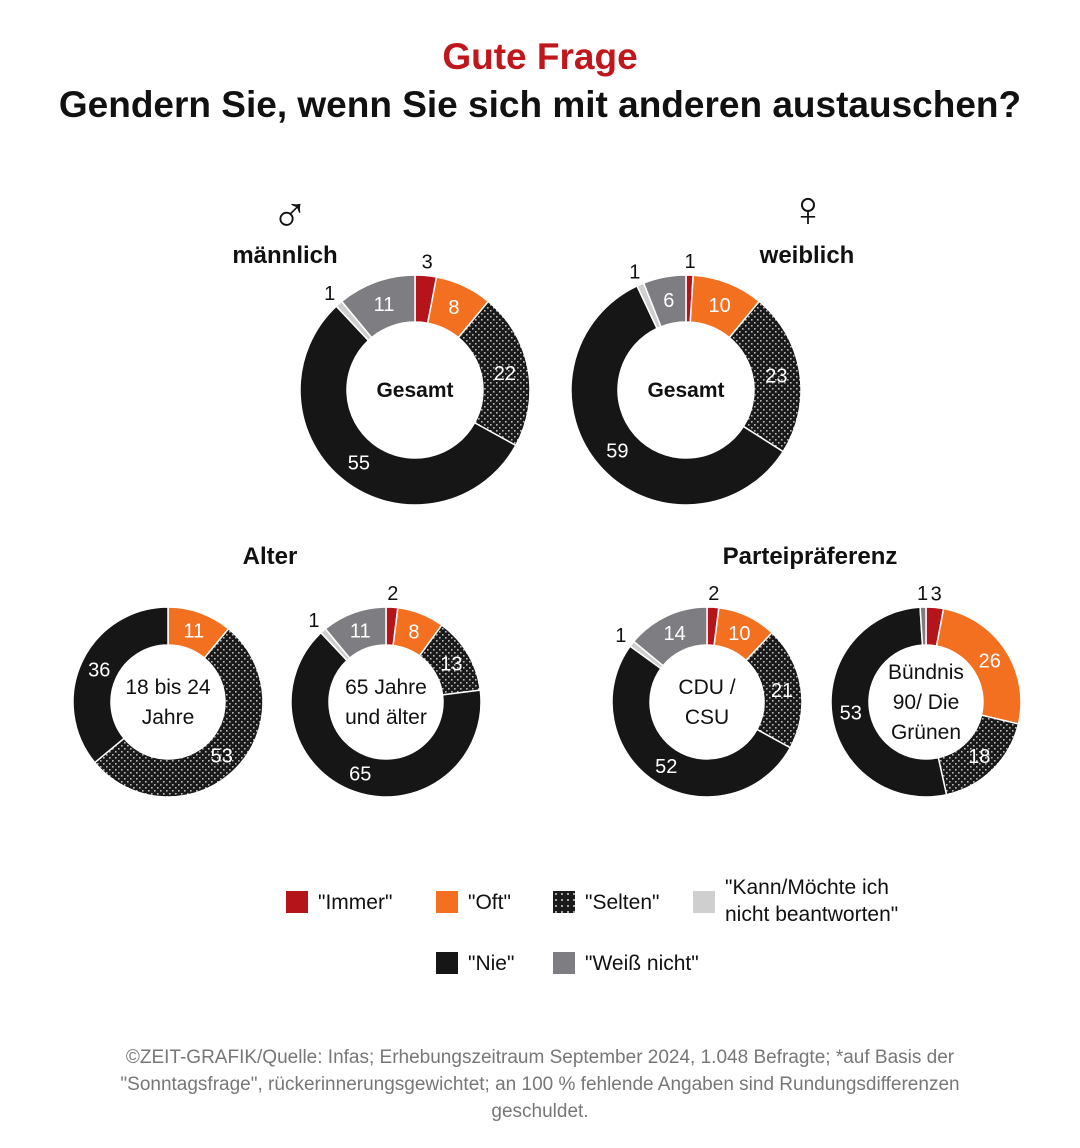 Image resolution: width=1080 pixels, height=1148 pixels. What do you see at coordinates (936, 594) in the screenshot?
I see `value-label-partei-gruene-immer: 3` at bounding box center [936, 594].